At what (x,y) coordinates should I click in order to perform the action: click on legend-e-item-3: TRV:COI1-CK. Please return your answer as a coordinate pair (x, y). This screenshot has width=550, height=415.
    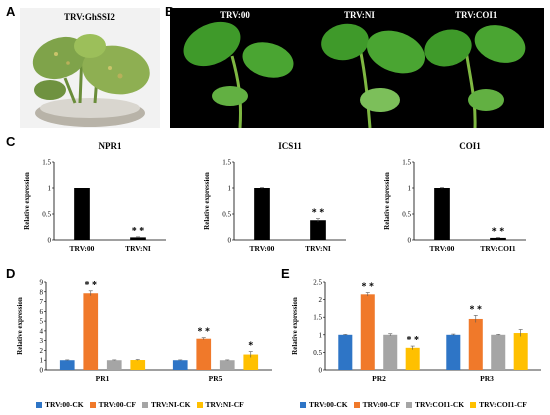
    Looking at the image, I should click on (435, 404).